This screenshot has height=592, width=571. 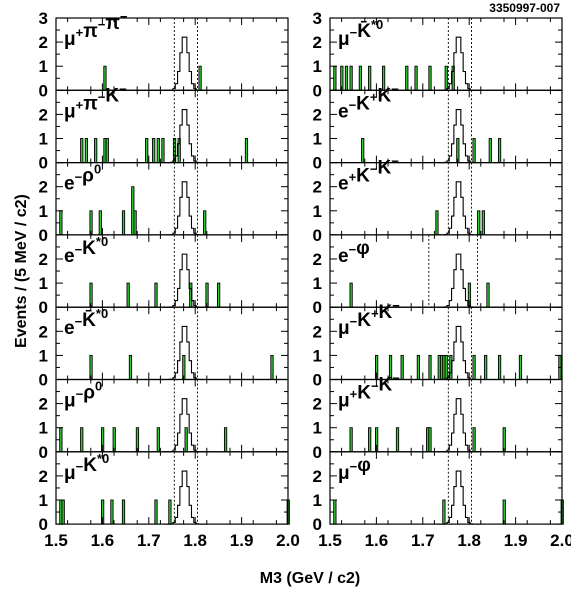 What do you see at coordinates (164, 420) in the screenshot?
I see `panel-5: 012 μ−ρ0` at bounding box center [164, 420].